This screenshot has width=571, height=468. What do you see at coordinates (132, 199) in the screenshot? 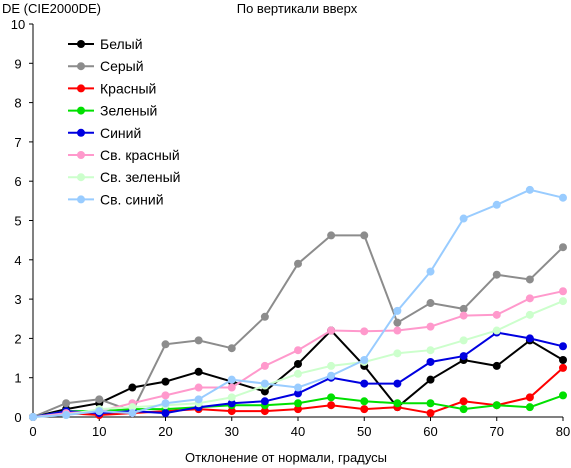
I see `legend-label: Св. синий` at bounding box center [132, 199].